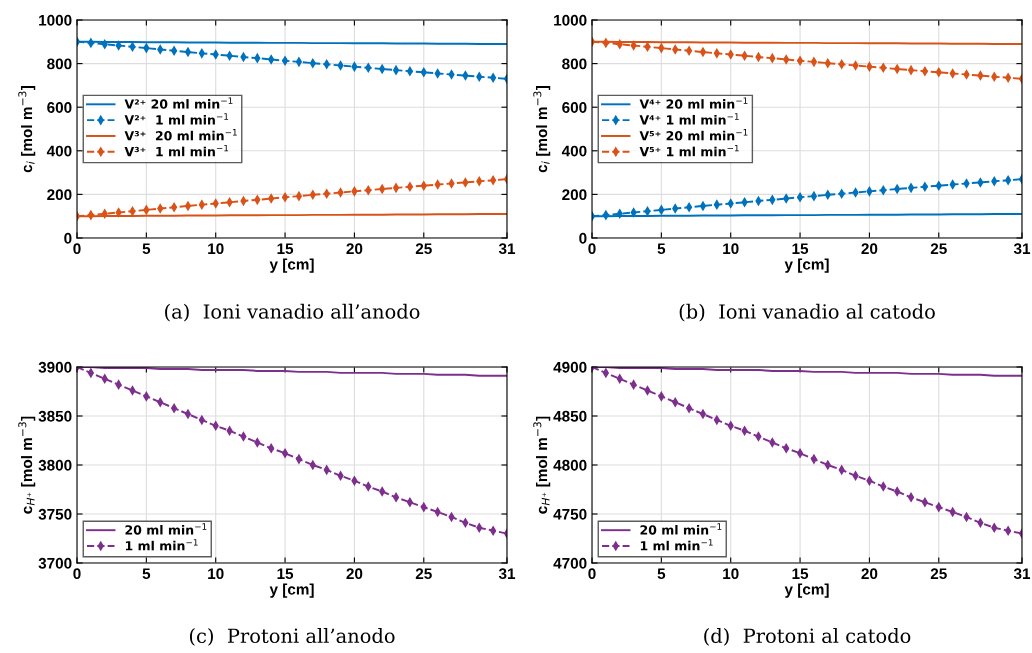 The image size is (1032, 653). Describe the element at coordinates (176, 150) in the screenshot. I see `legend-label: V³⁺ 1 ml min$^{−1}$` at that location.